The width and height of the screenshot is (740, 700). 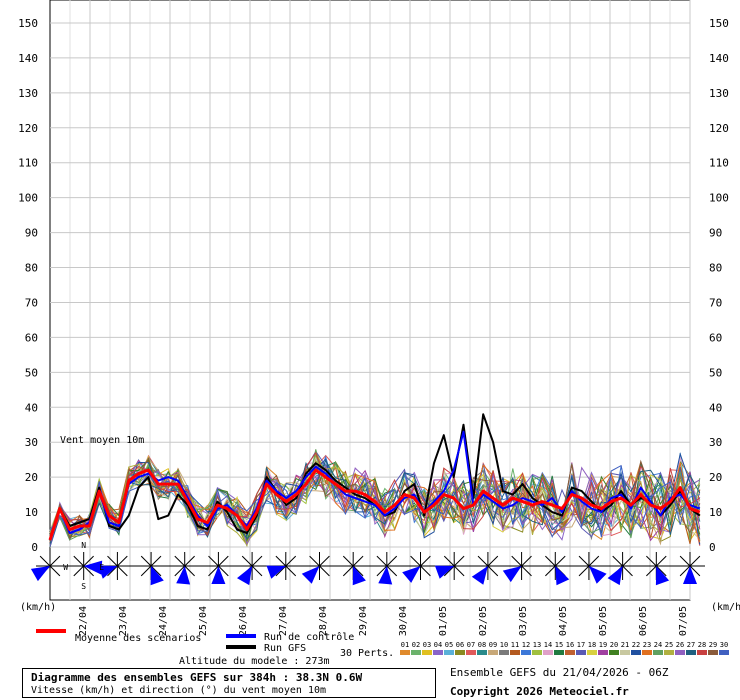 I want to click on x-tick-label: 04/05, so click(x=563, y=621).